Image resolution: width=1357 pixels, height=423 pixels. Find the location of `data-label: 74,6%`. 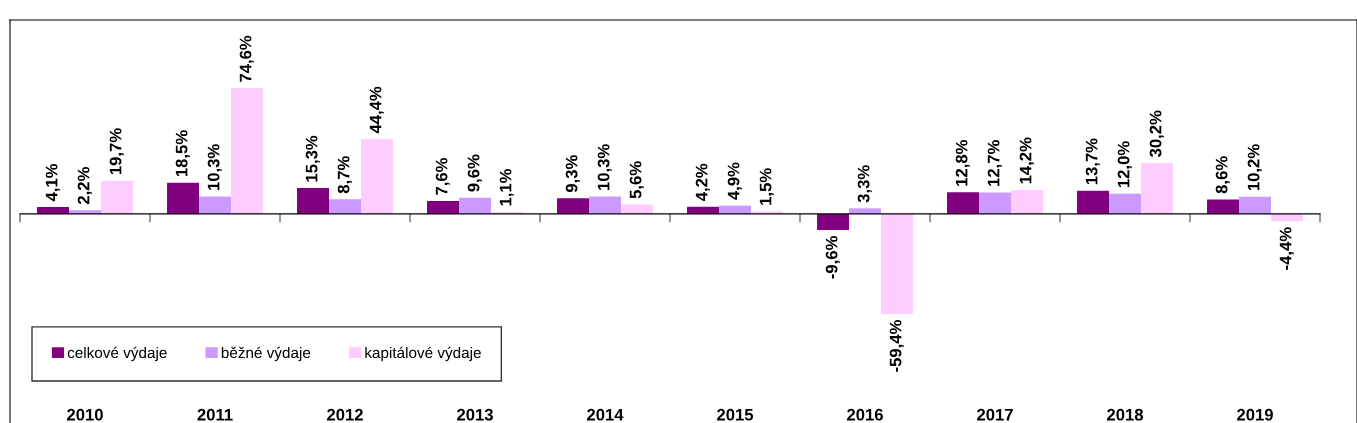

data-label: 74,6% is located at coordinates (246, 58).